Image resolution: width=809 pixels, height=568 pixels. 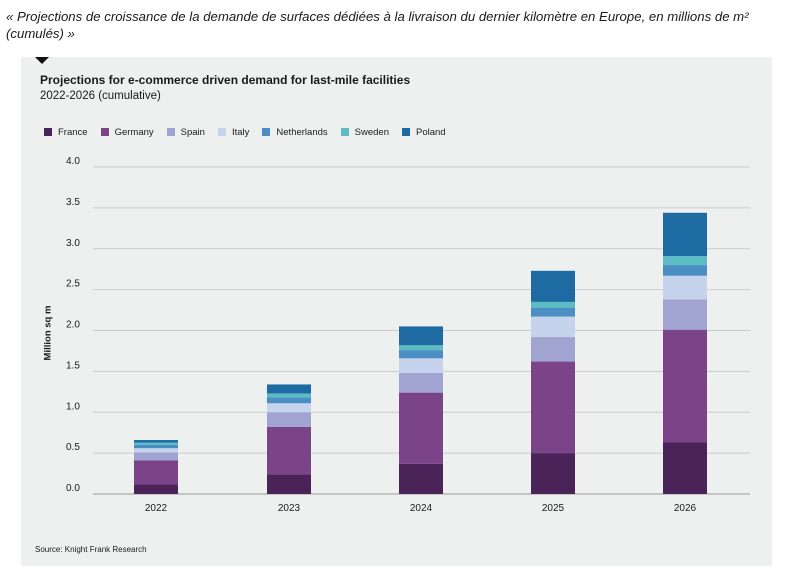 I want to click on y-tick-label: 3.5, so click(x=73, y=202).